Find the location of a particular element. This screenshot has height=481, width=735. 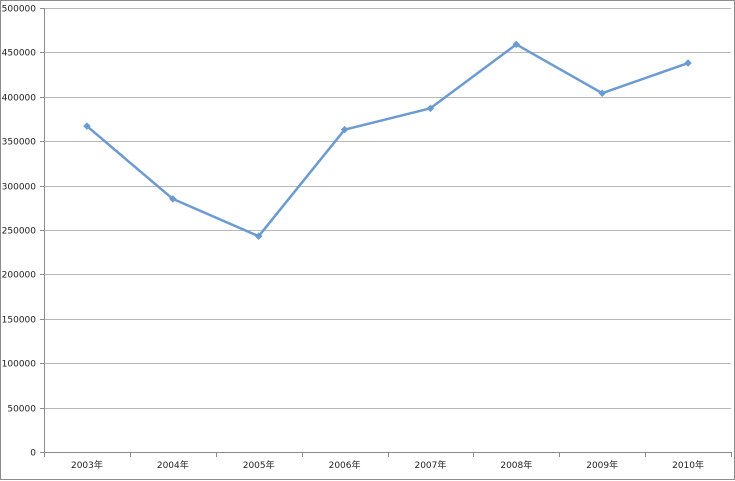

data-point-2004年 is located at coordinates (172, 199).